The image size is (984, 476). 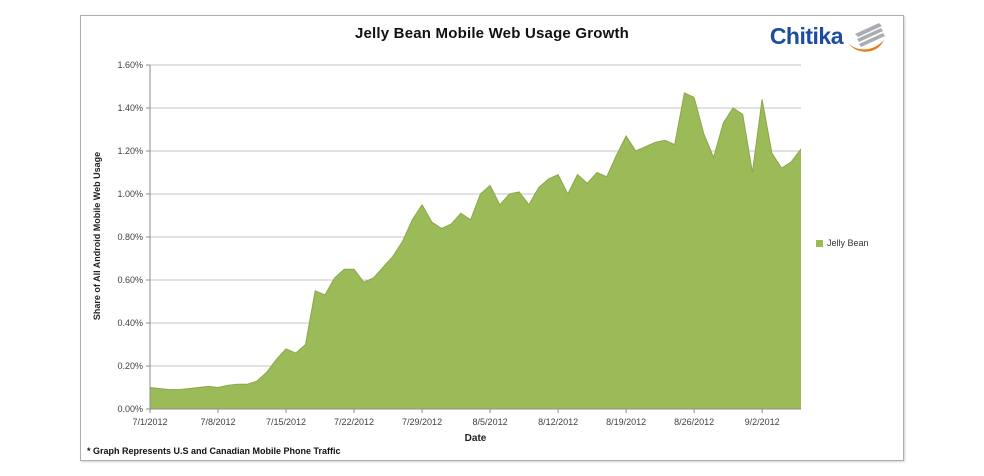 I want to click on svg-text: 0.00%, so click(x=130, y=409).